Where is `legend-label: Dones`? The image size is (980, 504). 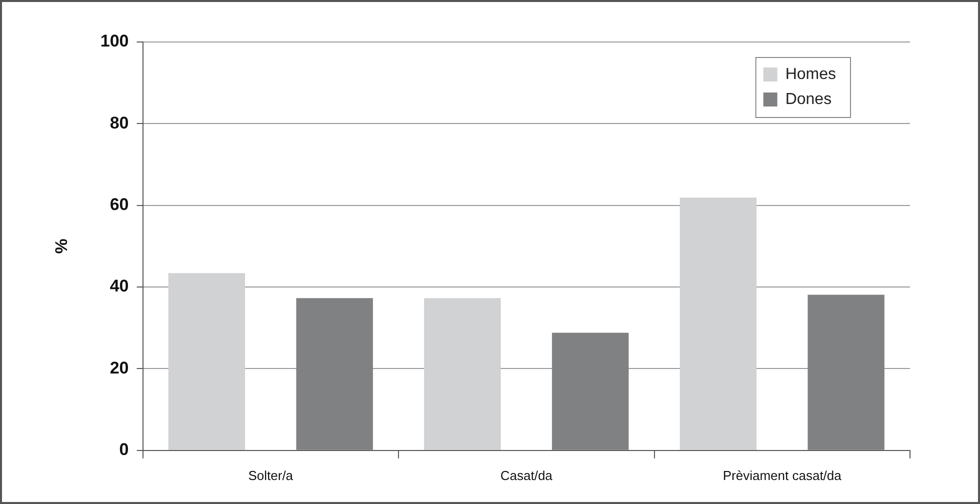
legend-label: Dones is located at coordinates (808, 99).